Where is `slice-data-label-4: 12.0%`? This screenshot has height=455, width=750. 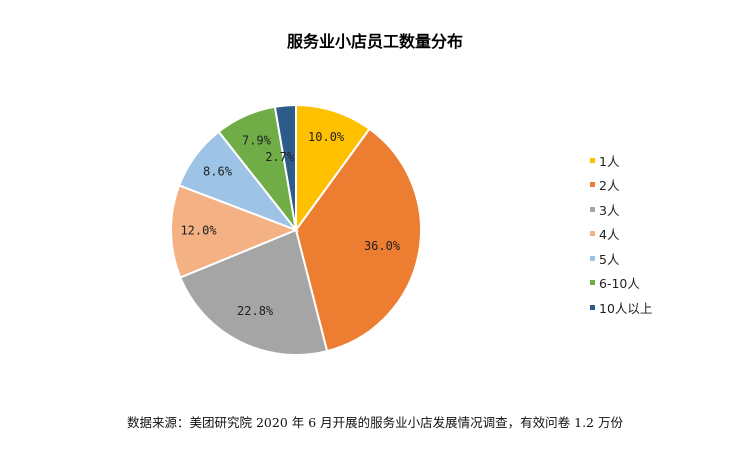 slice-data-label-4: 12.0% is located at coordinates (198, 231).